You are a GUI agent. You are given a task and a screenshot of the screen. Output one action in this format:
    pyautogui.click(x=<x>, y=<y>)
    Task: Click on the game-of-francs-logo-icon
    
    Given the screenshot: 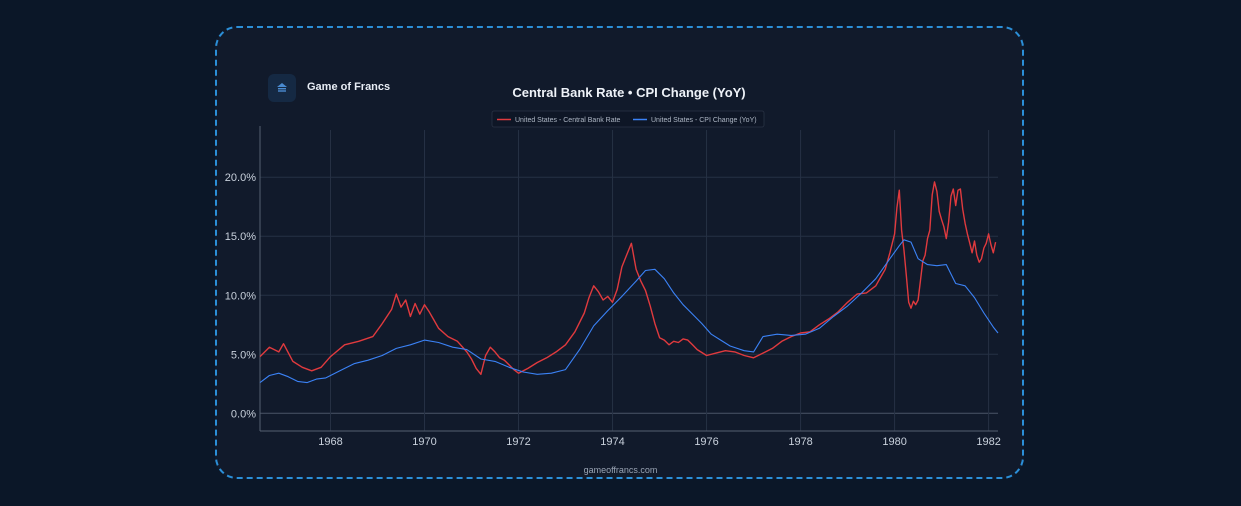 What is the action you would take?
    pyautogui.click(x=282, y=88)
    